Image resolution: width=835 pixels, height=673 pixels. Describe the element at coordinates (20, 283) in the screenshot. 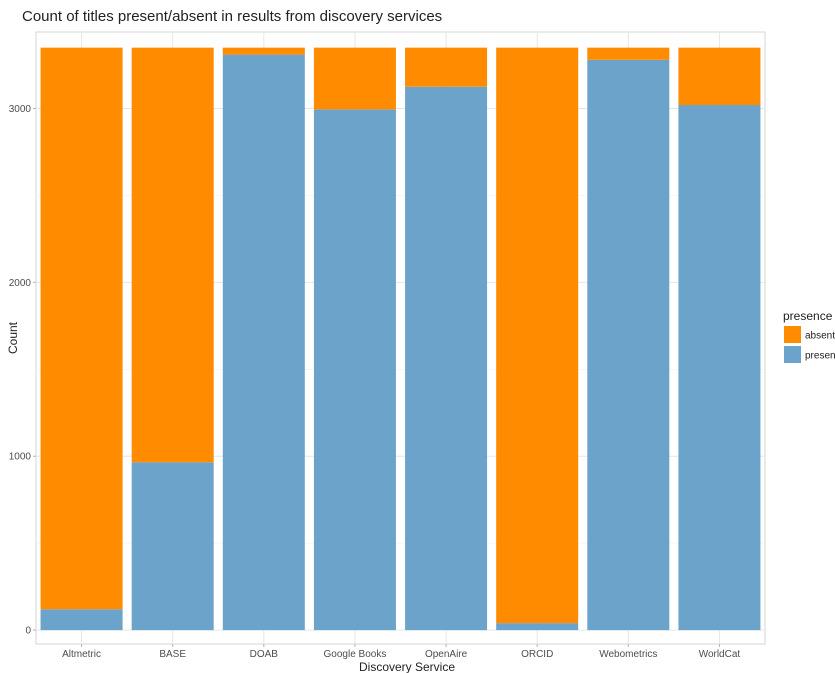

I see `y-tick-label: 2000` at that location.